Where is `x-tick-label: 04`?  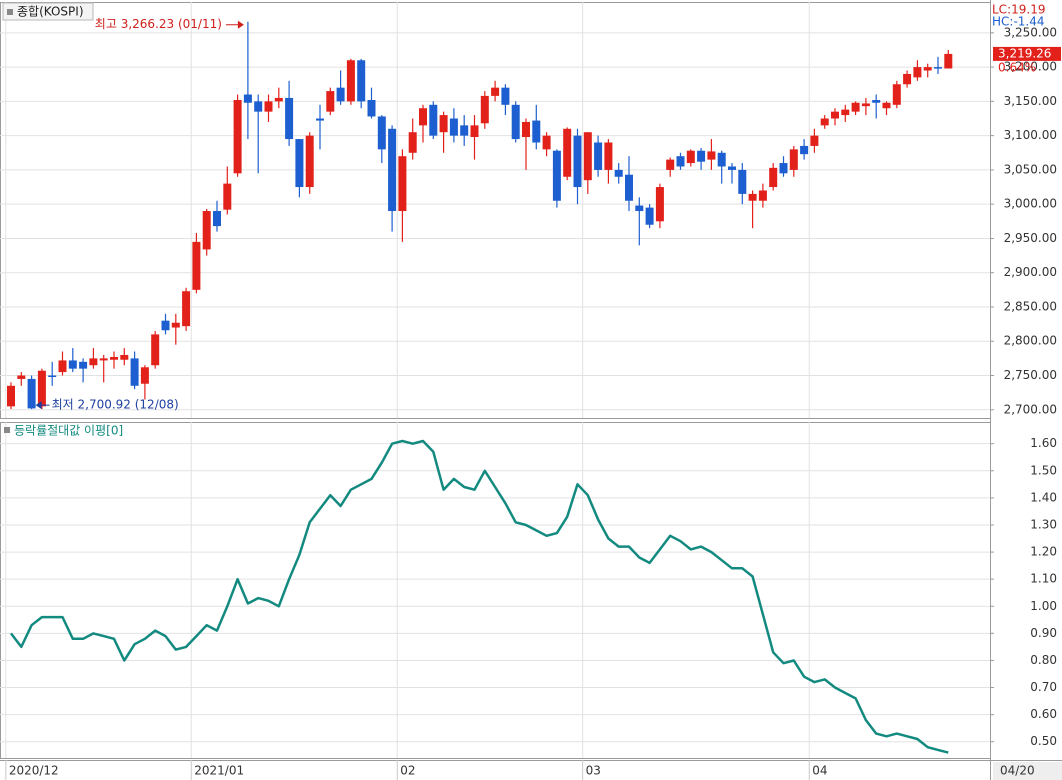
x-tick-label: 04 is located at coordinates (819, 771).